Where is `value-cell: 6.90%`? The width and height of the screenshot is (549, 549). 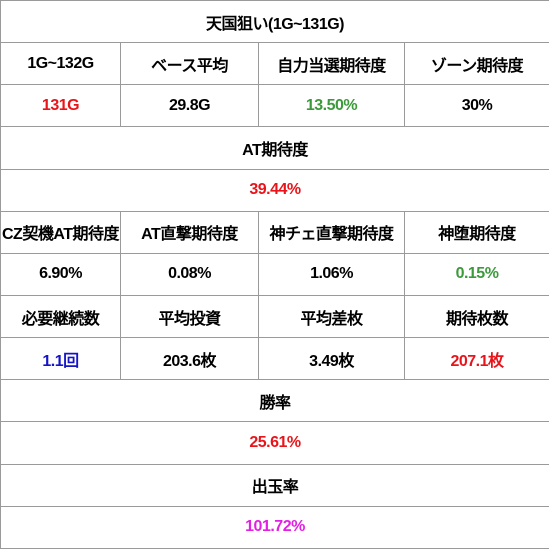
value-cell: 6.90% is located at coordinates (60, 274).